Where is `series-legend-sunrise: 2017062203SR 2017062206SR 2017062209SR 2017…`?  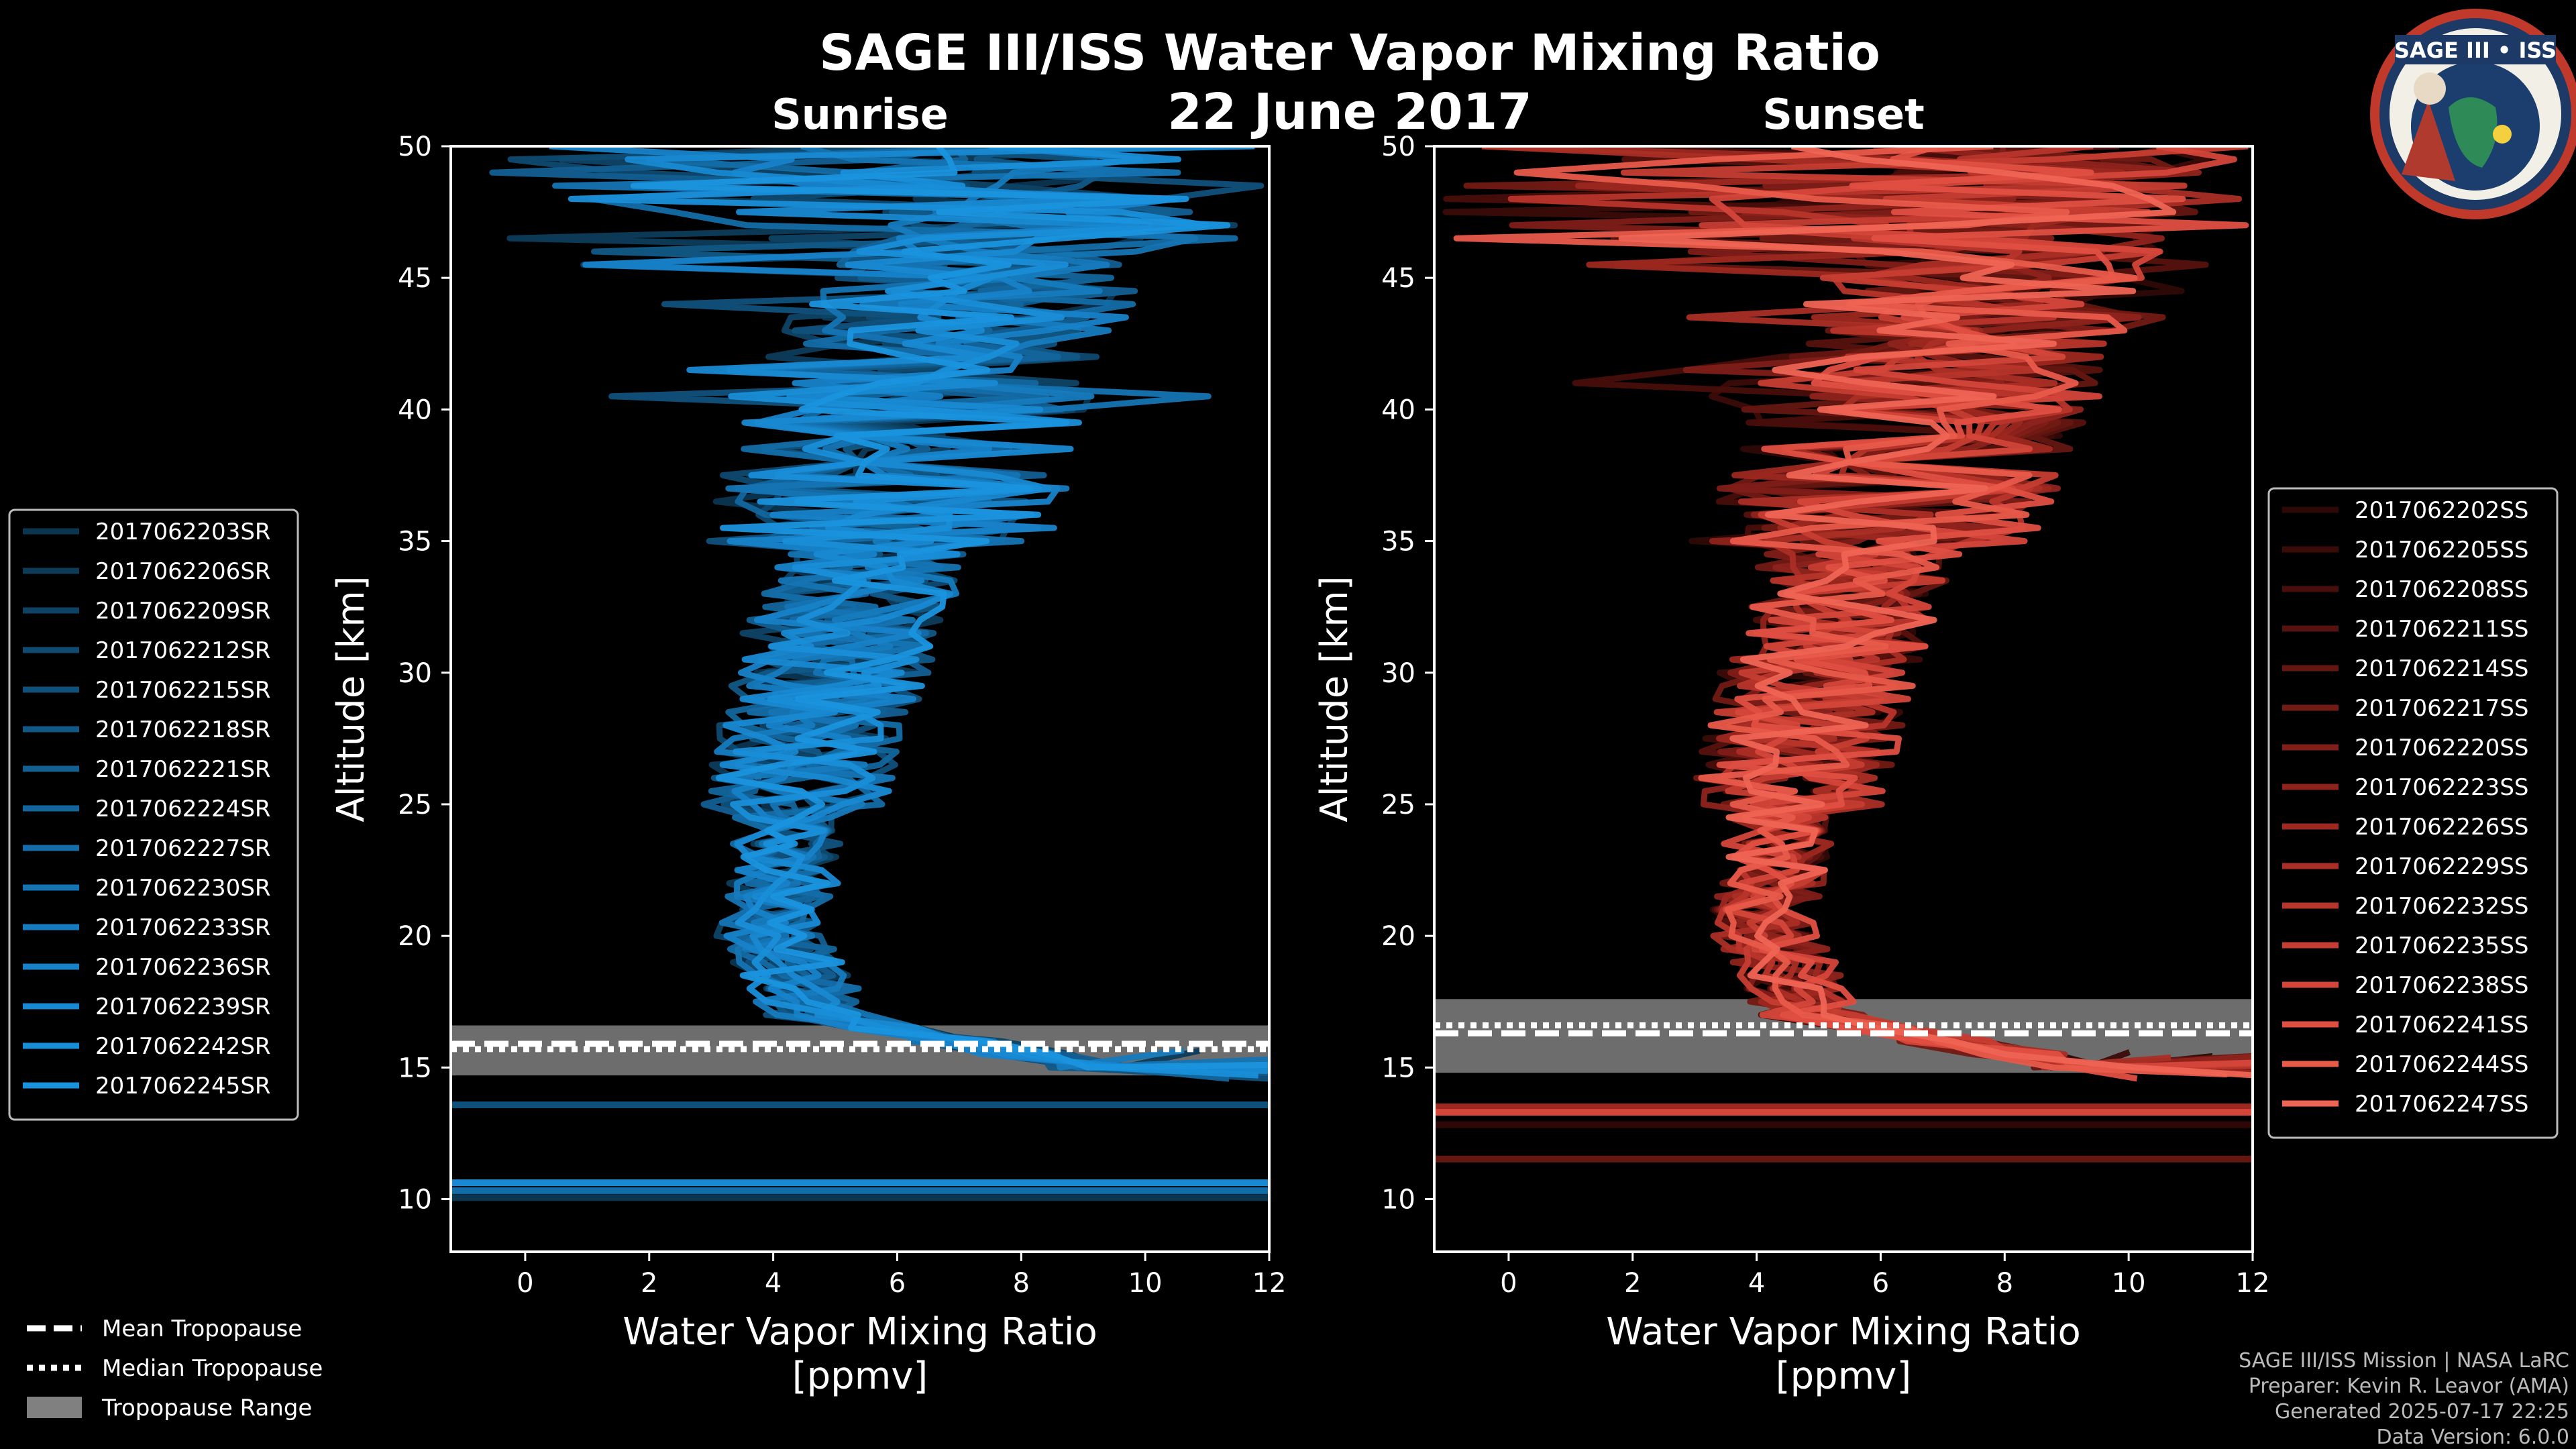 series-legend-sunrise: 2017062203SR 2017062206SR 2017062209SR 2017… is located at coordinates (153, 814).